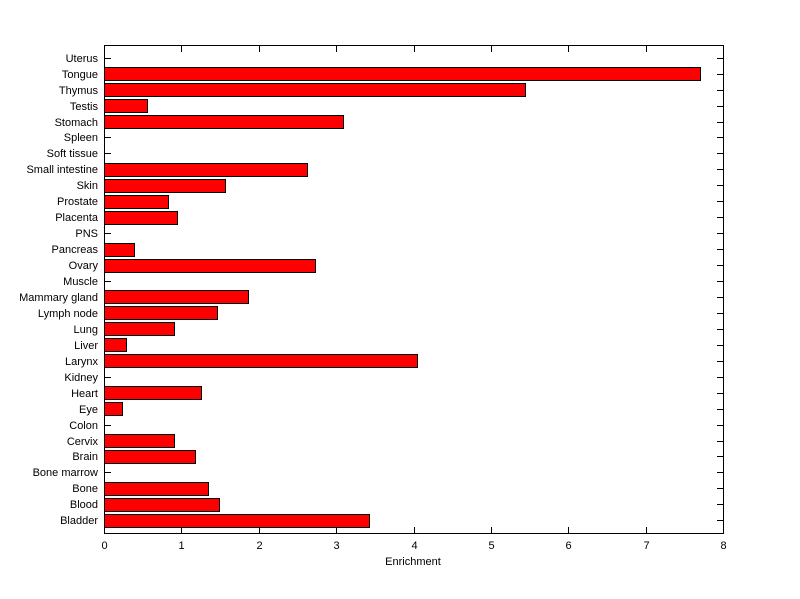 The height and width of the screenshot is (599, 800). I want to click on category-label-placenta: Placenta, so click(77, 218).